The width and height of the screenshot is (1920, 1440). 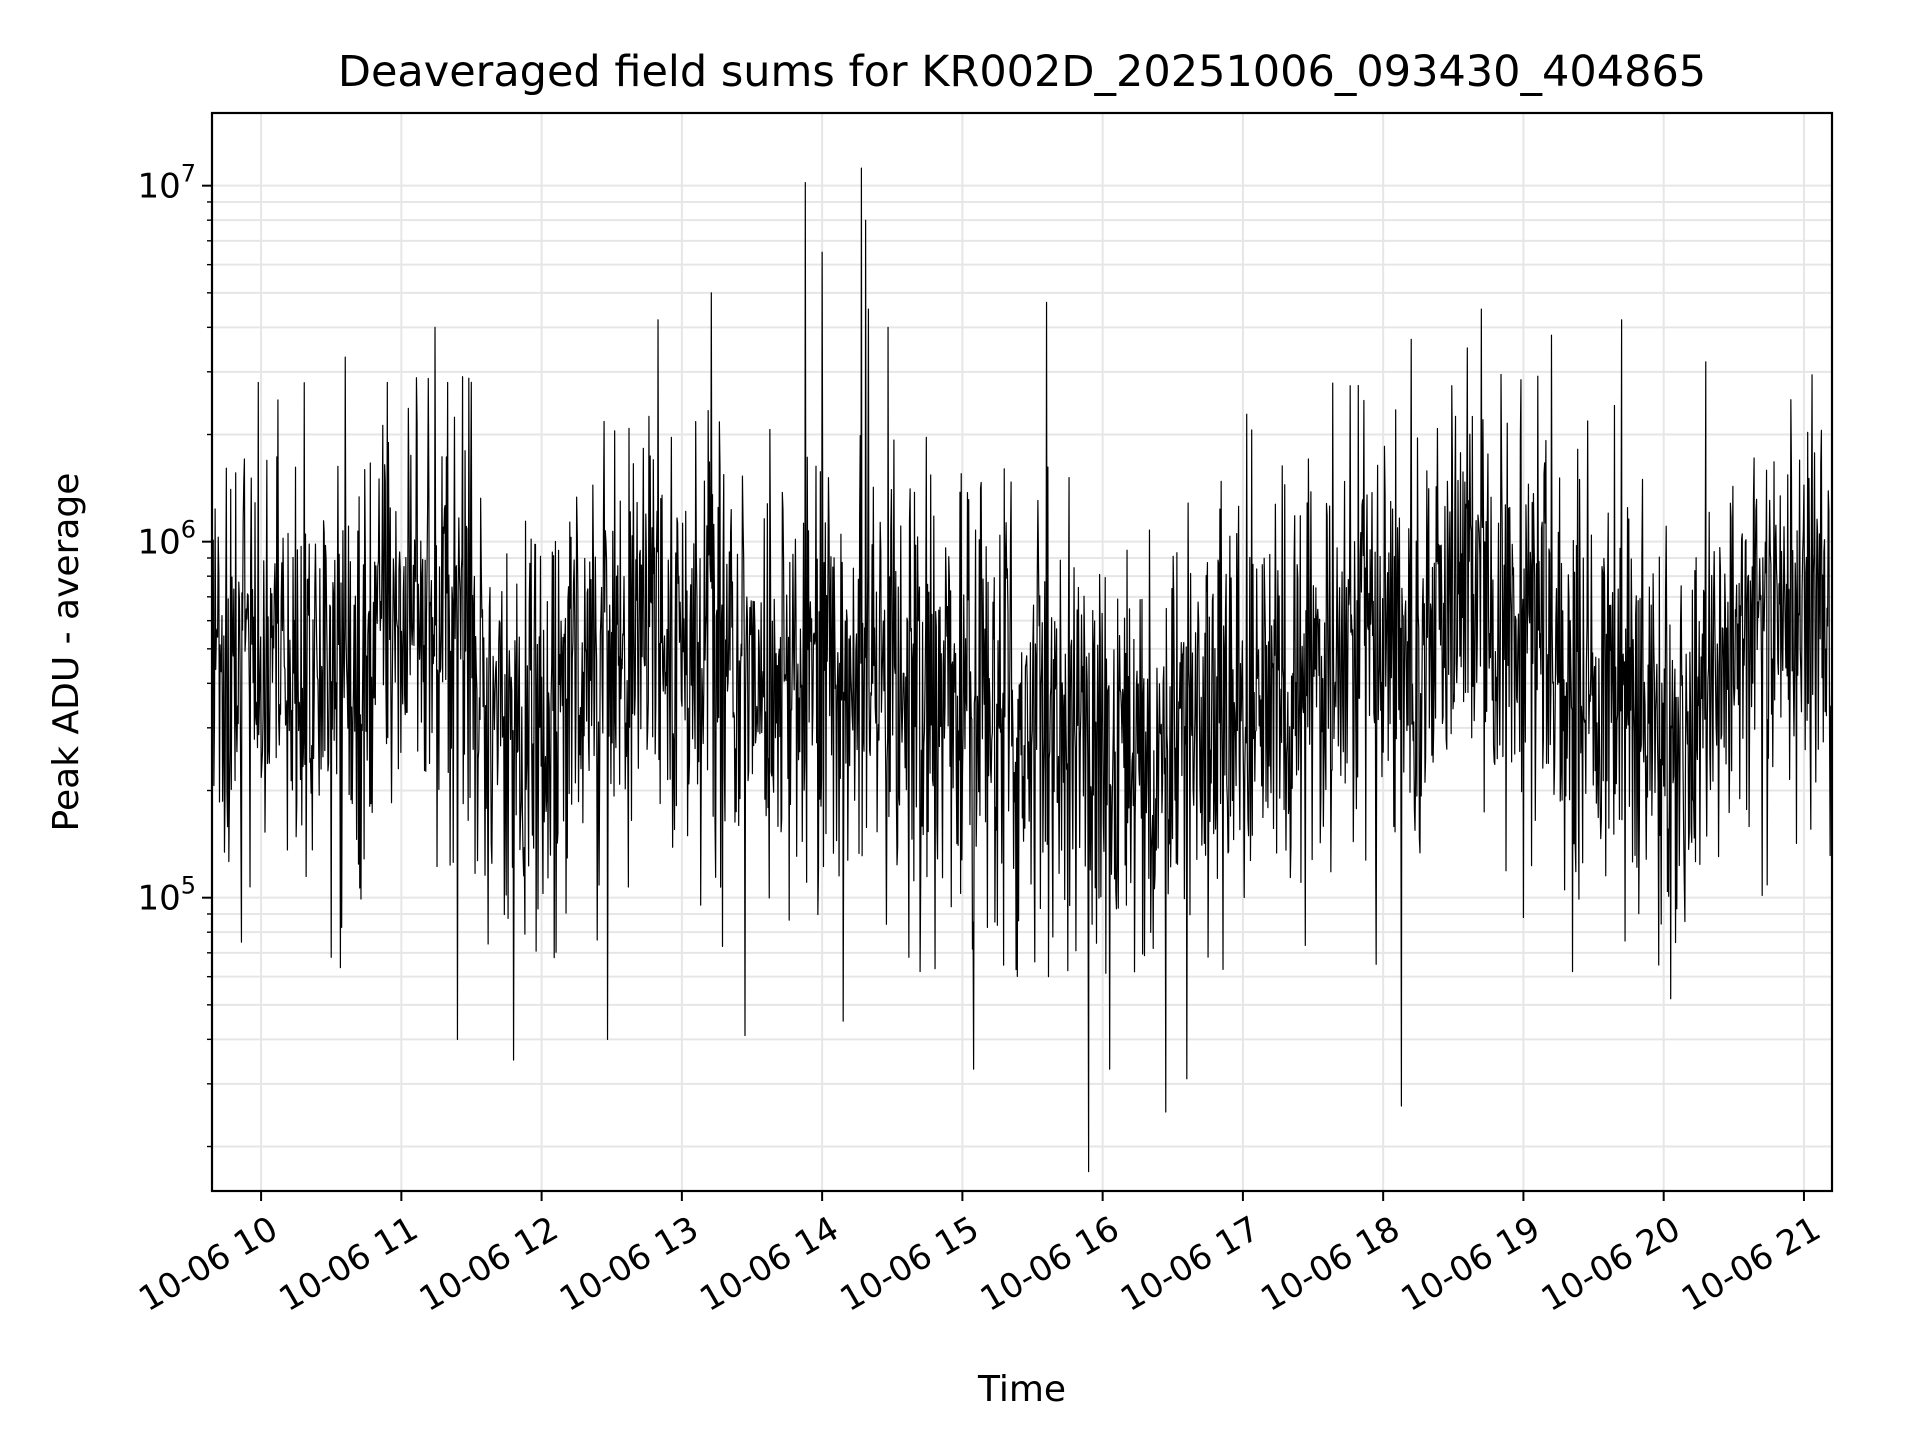 I want to click on y-axis-title: Peak ADU - average, so click(x=66, y=652).